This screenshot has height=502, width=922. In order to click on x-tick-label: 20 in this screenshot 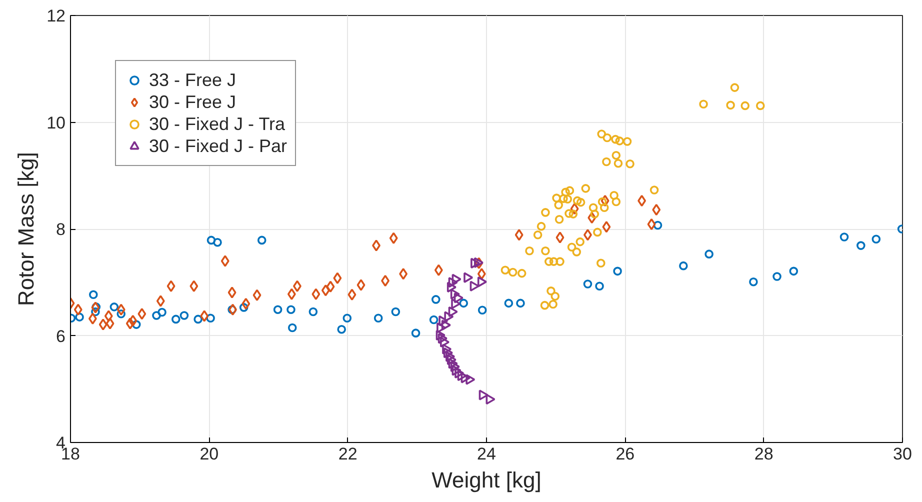, I will do `click(209, 454)`.